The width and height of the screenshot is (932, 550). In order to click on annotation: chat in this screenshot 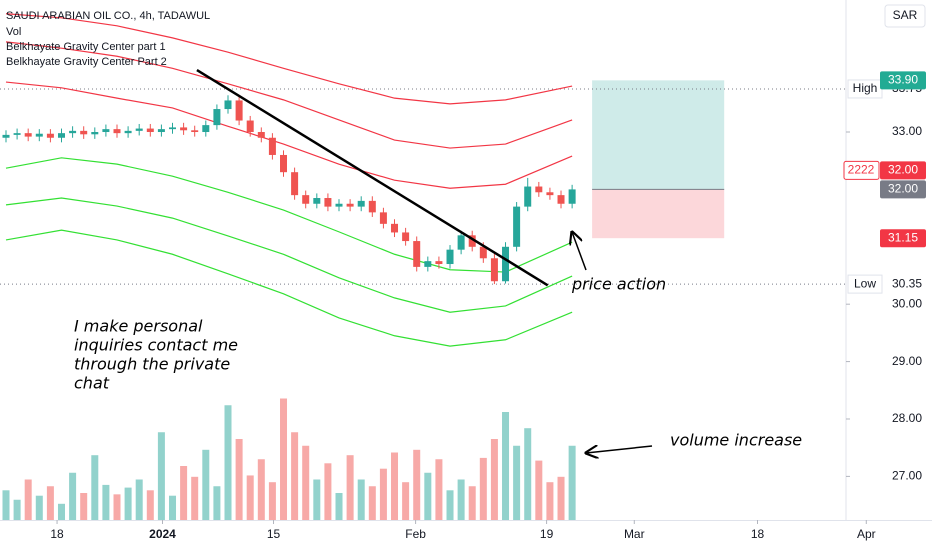, I will do `click(92, 383)`.